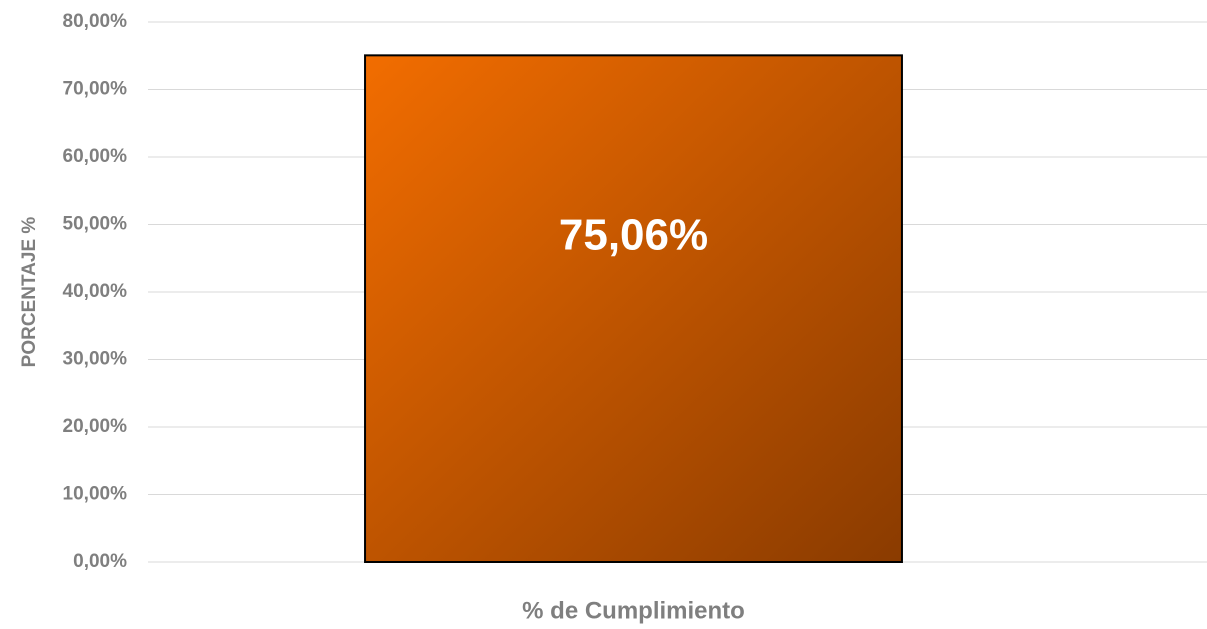  Describe the element at coordinates (95, 291) in the screenshot. I see `y-tick-label: 40,00%` at that location.